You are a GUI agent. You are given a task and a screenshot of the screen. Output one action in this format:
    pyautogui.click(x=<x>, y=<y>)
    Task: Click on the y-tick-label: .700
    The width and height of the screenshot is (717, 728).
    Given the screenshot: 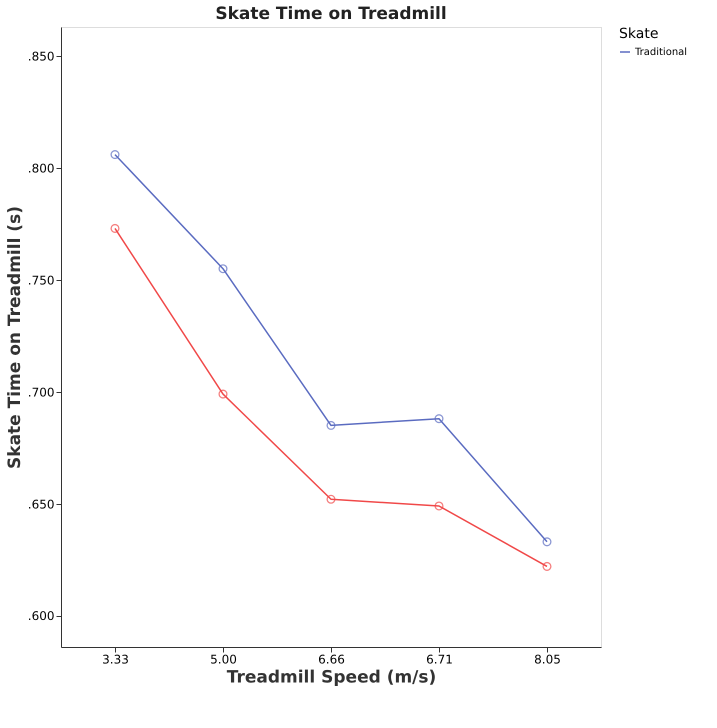 What is the action you would take?
    pyautogui.click(x=41, y=392)
    